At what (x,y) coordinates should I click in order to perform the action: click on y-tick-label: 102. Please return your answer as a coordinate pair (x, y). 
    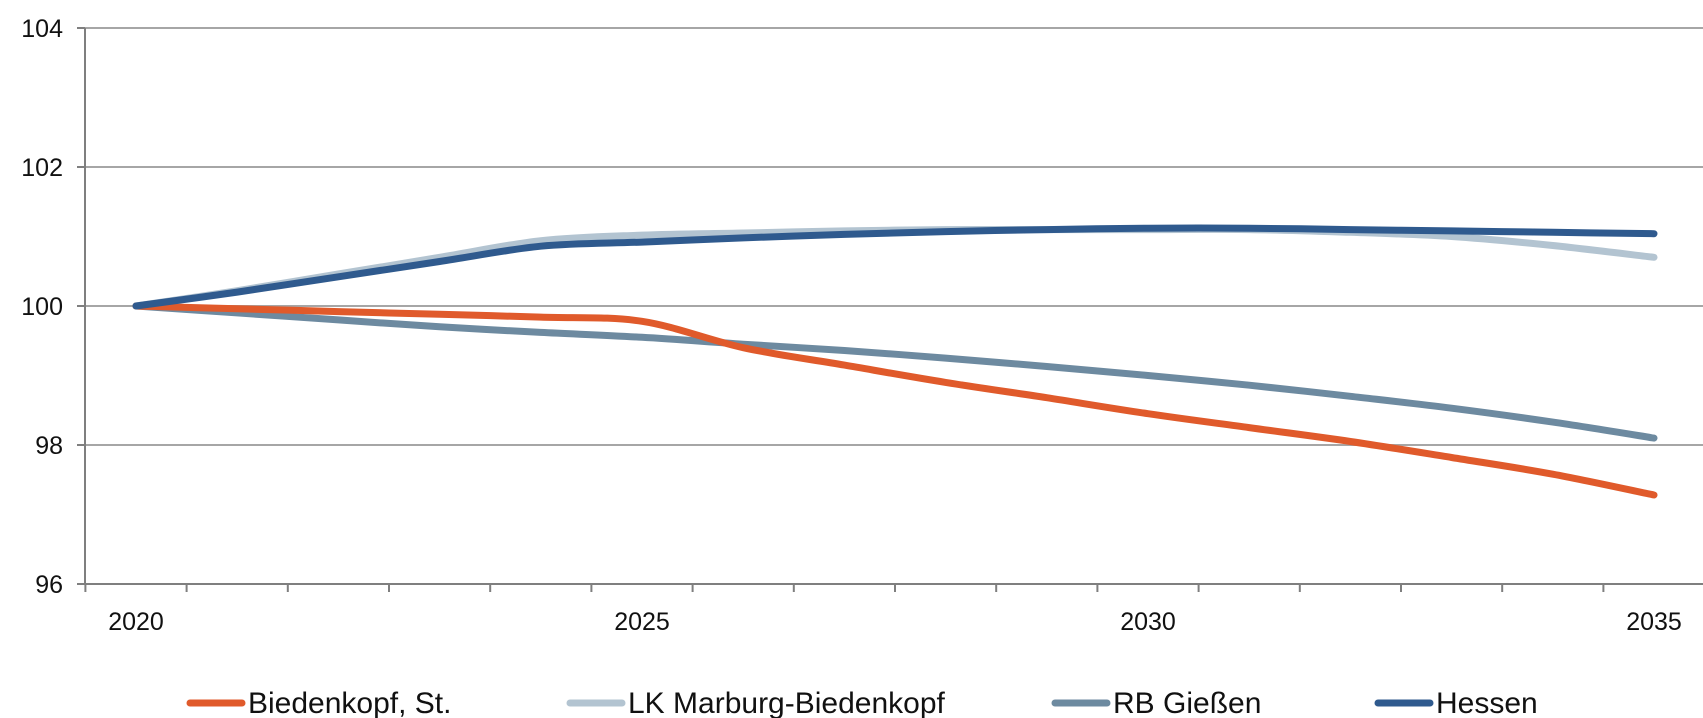
    Looking at the image, I should click on (42, 168).